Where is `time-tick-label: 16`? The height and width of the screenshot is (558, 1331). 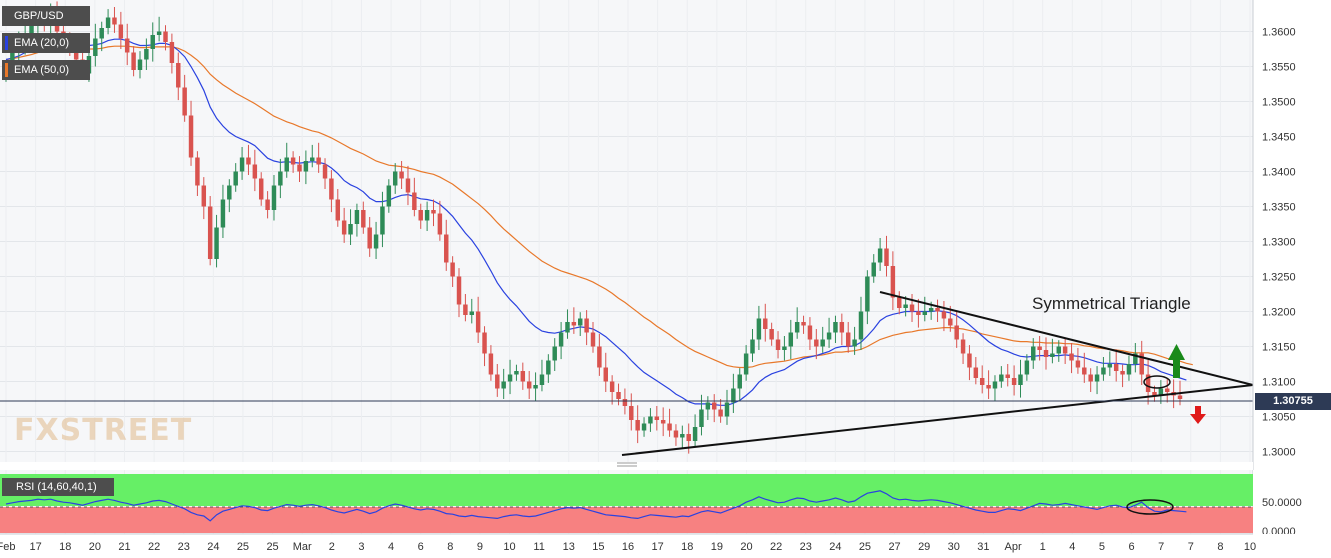 time-tick-label: 16 is located at coordinates (628, 547).